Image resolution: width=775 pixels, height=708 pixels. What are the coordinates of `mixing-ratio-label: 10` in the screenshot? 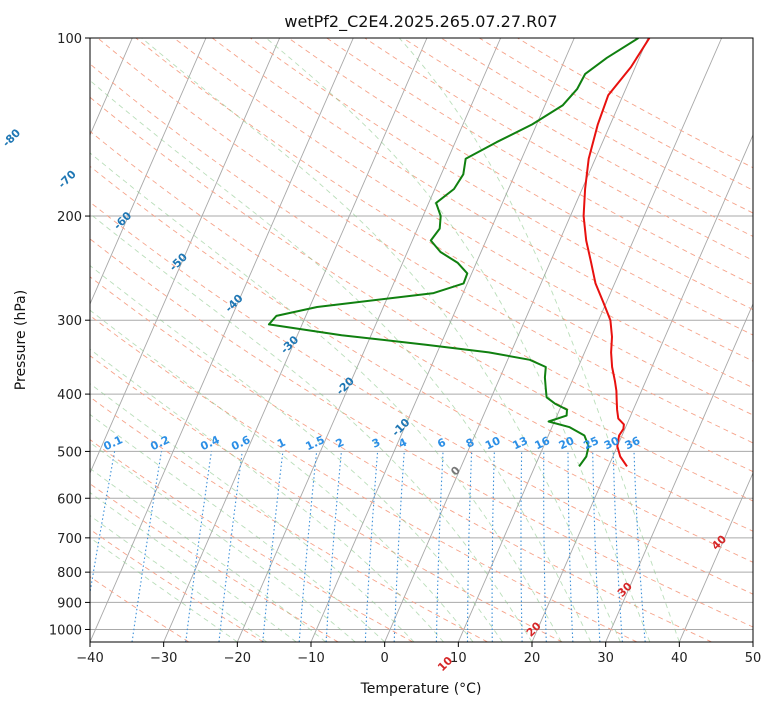 It's located at (493, 443).